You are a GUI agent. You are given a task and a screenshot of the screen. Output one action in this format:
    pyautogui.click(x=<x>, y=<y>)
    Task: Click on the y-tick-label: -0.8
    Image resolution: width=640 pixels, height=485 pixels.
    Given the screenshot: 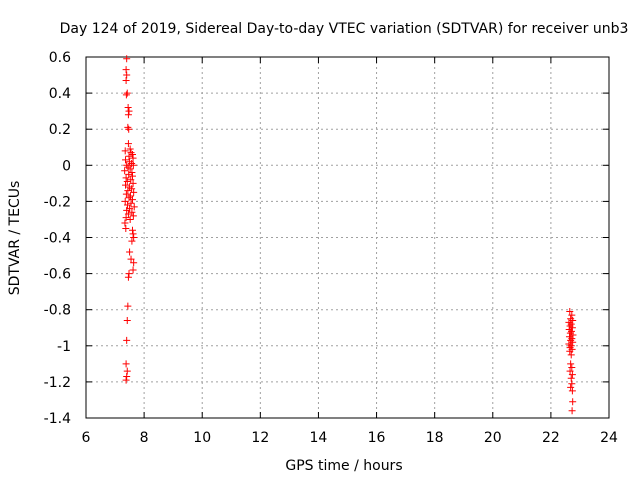 What is the action you would take?
    pyautogui.click(x=57, y=311)
    